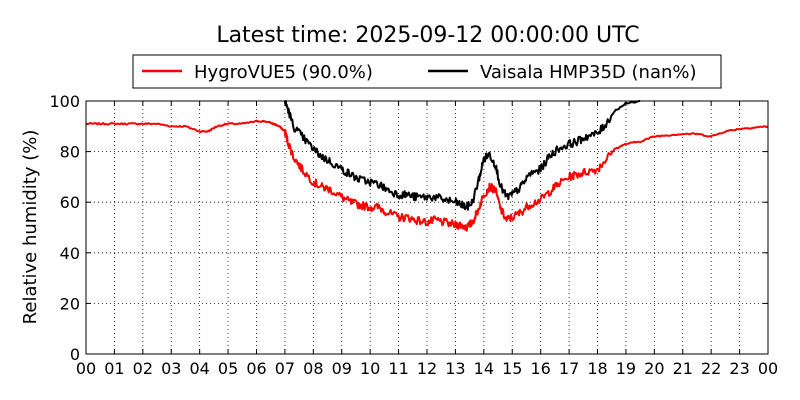  Describe the element at coordinates (654, 368) in the screenshot. I see `x-tick-label: 20` at that location.